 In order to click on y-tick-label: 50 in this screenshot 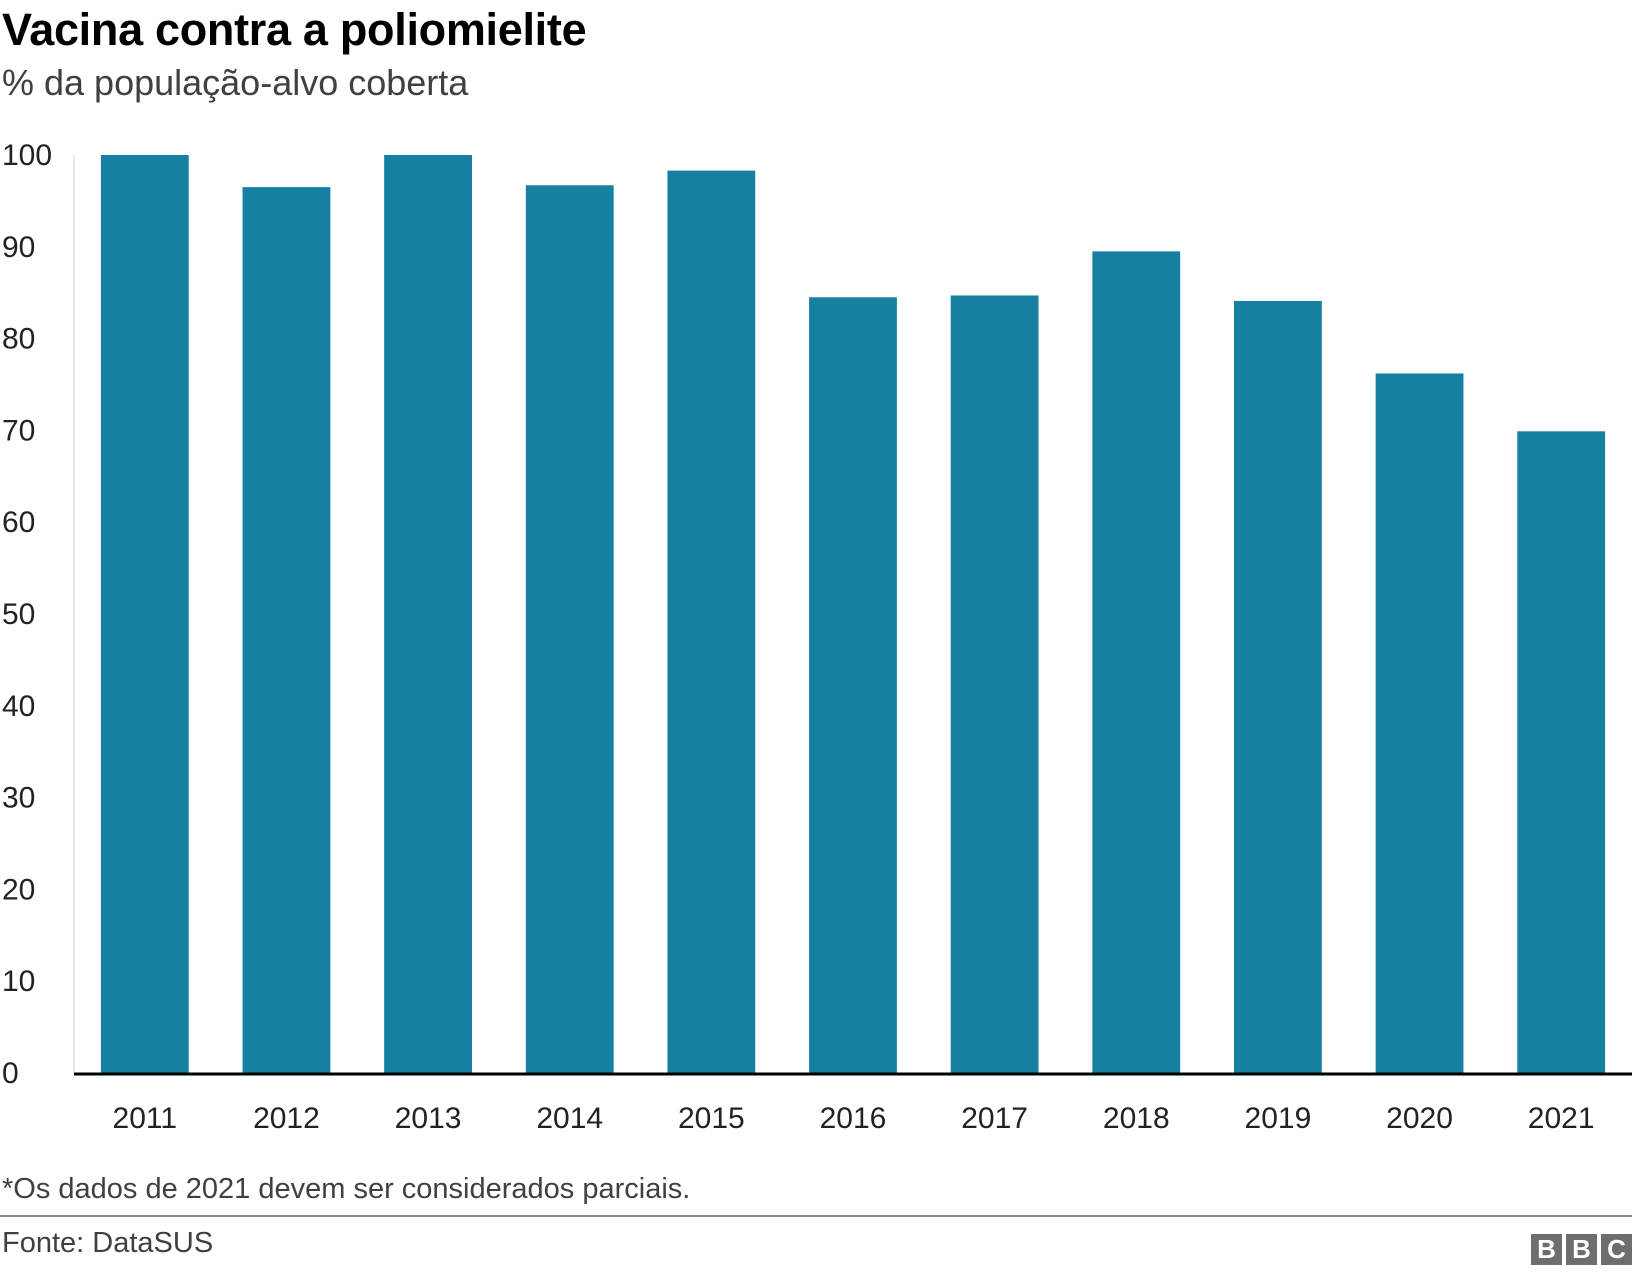, I will do `click(18, 614)`.